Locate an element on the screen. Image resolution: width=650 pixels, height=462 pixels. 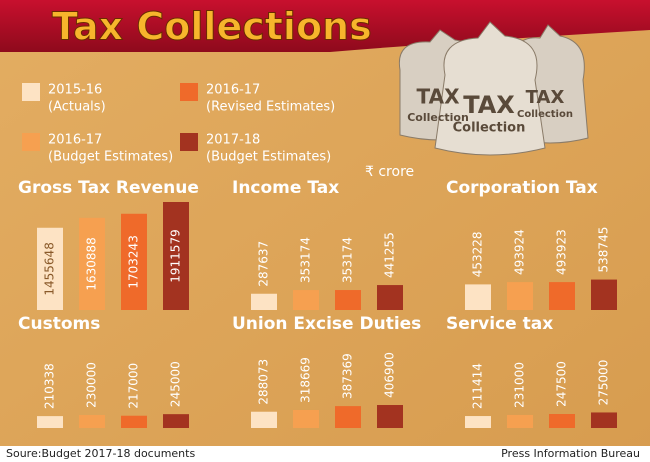
value-label: 288073 is located at coordinates (264, 382).